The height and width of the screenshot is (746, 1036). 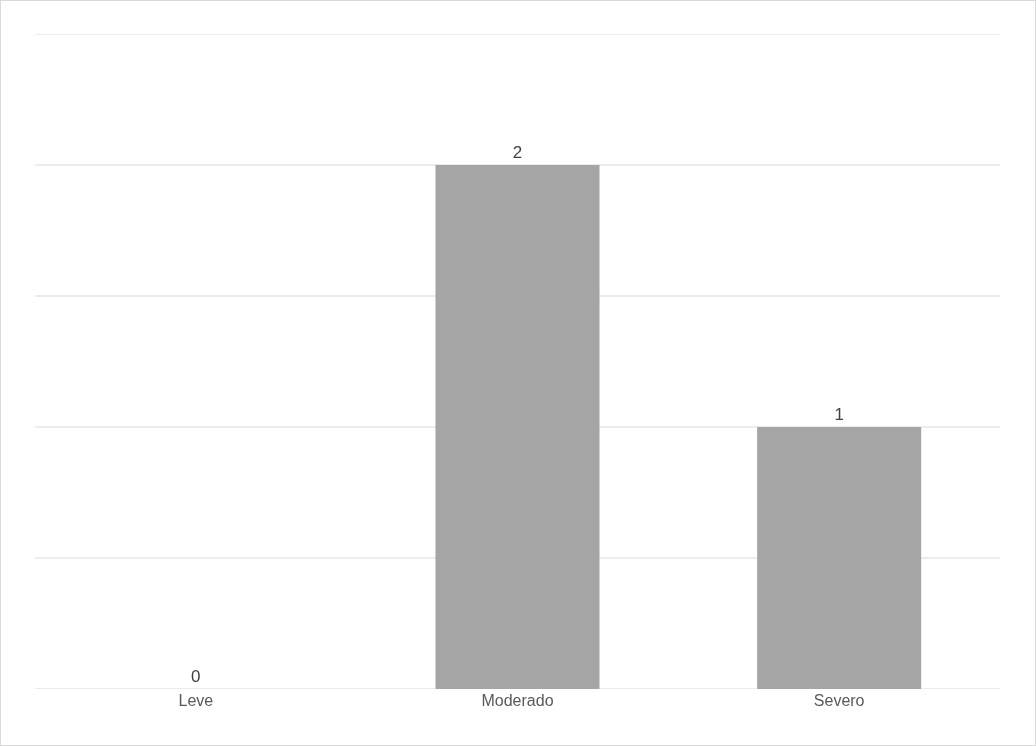 What do you see at coordinates (517, 700) in the screenshot?
I see `x-tick-label: Moderado` at bounding box center [517, 700].